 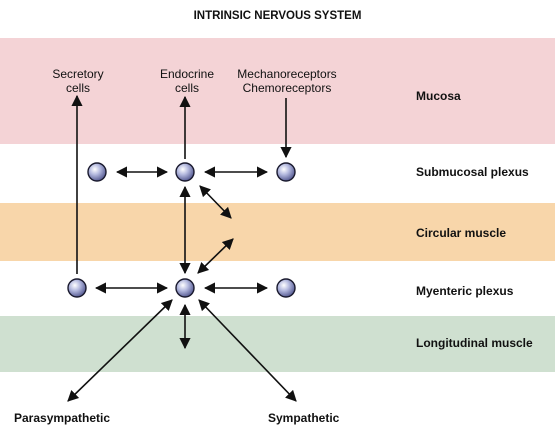 What do you see at coordinates (438, 96) in the screenshot?
I see `layer-label-mucosa: Mucosa` at bounding box center [438, 96].